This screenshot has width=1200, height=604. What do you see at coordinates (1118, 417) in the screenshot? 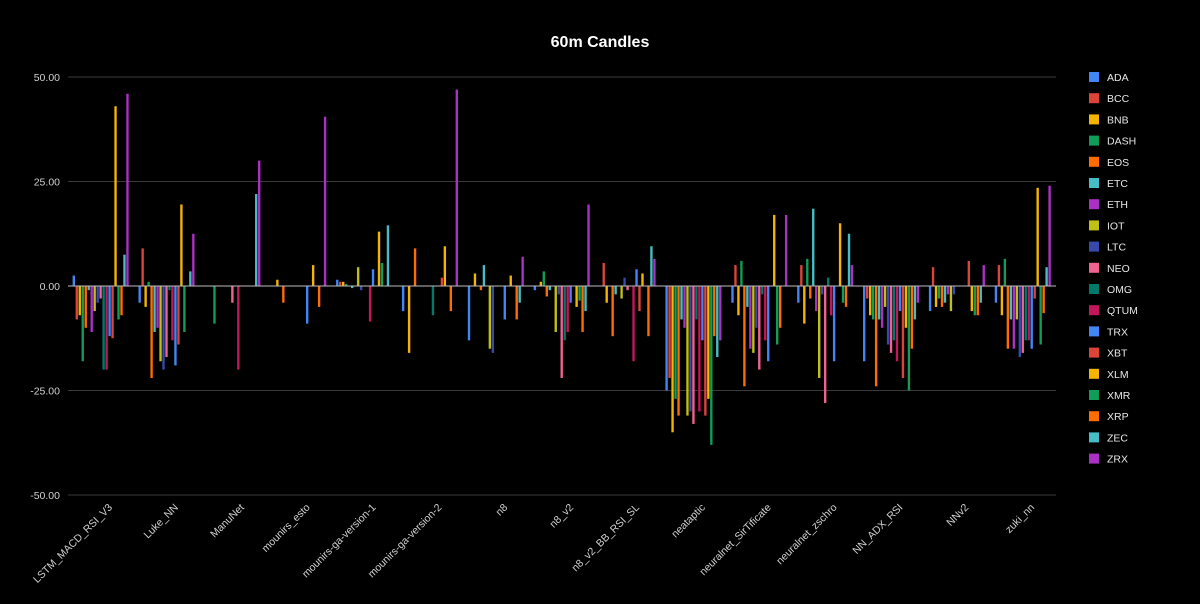
I see `legend-label: XRP` at bounding box center [1118, 417].